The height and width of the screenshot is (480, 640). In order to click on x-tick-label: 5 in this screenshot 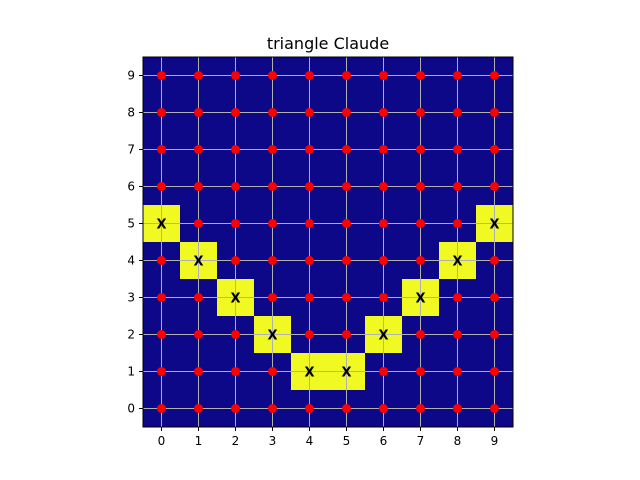, I will do `click(347, 441)`.